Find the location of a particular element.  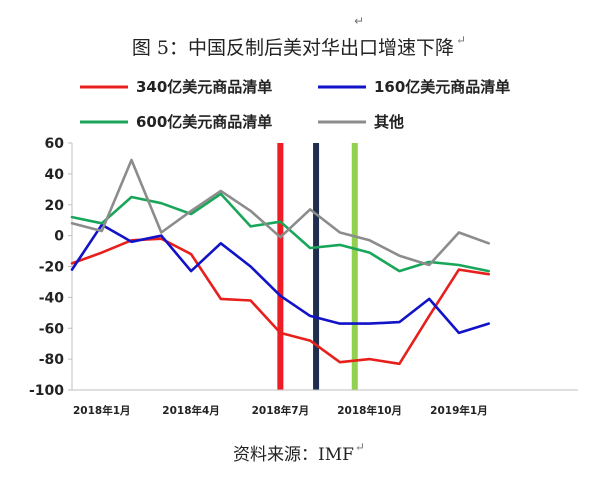

source-note: 资料来源：IMF↵ is located at coordinates (299, 452).